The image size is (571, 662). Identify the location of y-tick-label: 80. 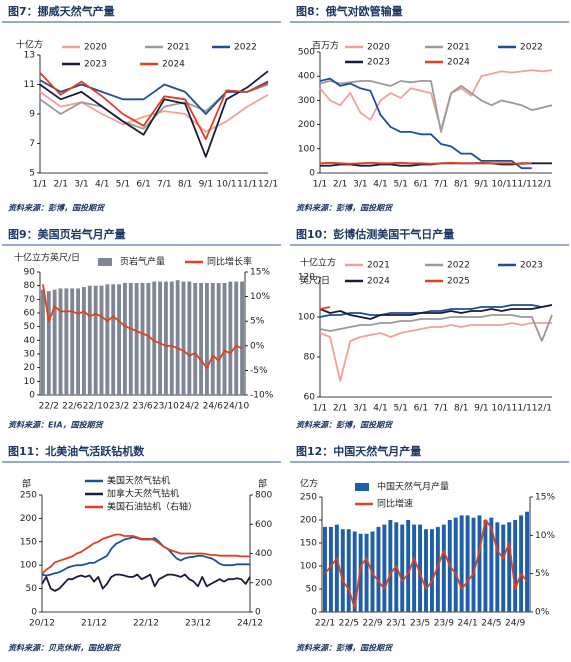
(310, 358).